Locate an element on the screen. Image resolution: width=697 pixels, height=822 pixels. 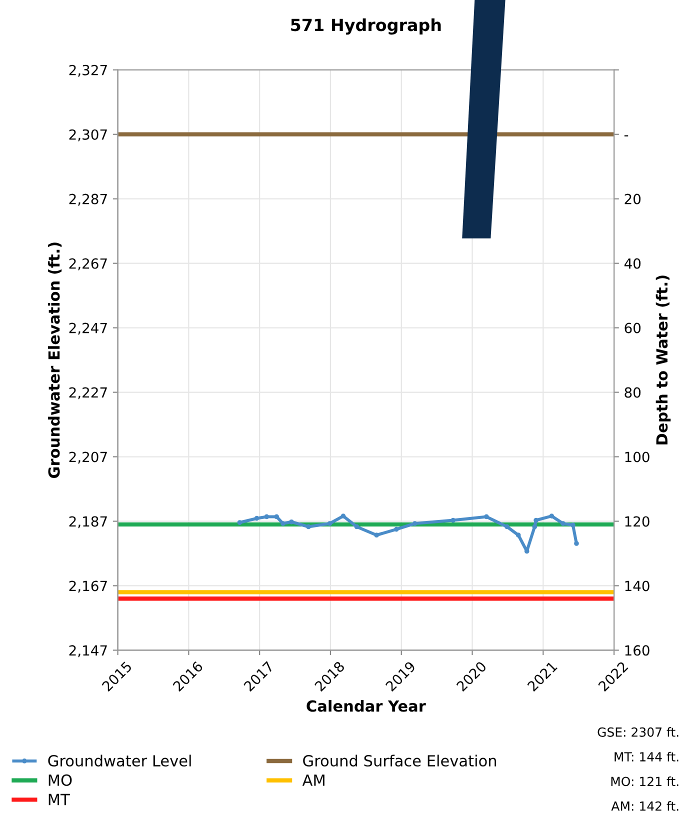
legend-label: Ground Surface Elevation is located at coordinates (399, 760).